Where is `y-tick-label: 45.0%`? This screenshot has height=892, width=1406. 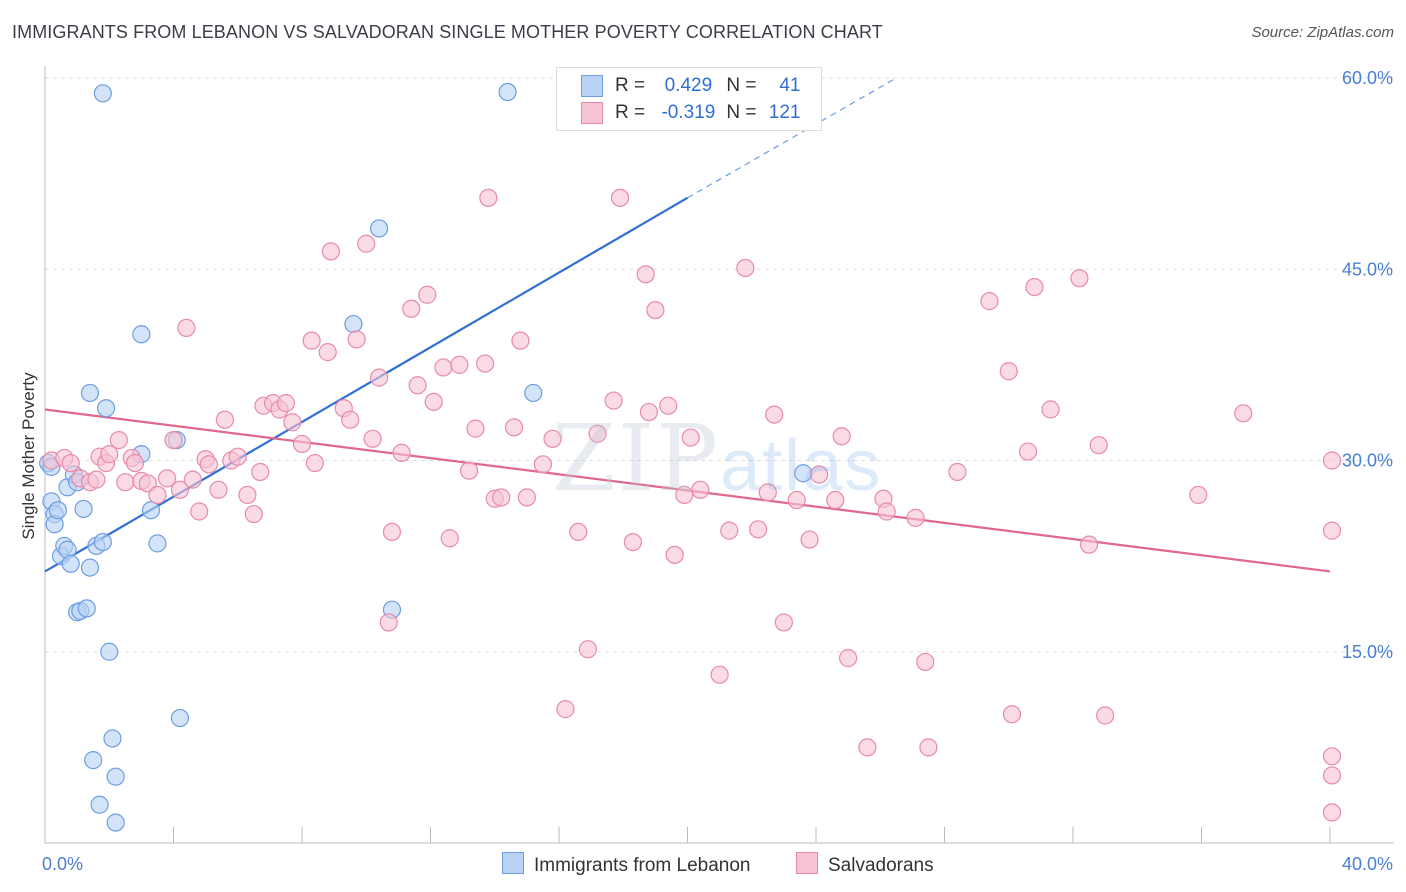 y-tick-label: 45.0% is located at coordinates (1367, 269).